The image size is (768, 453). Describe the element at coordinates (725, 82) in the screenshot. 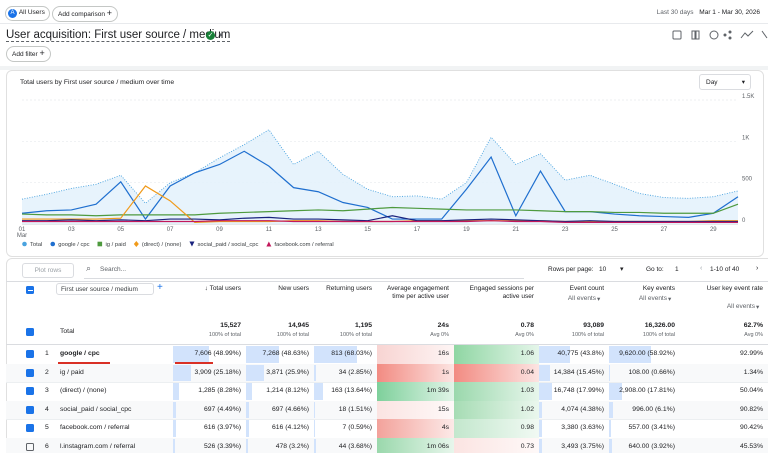

I see `period-select: Day ▾` at that location.